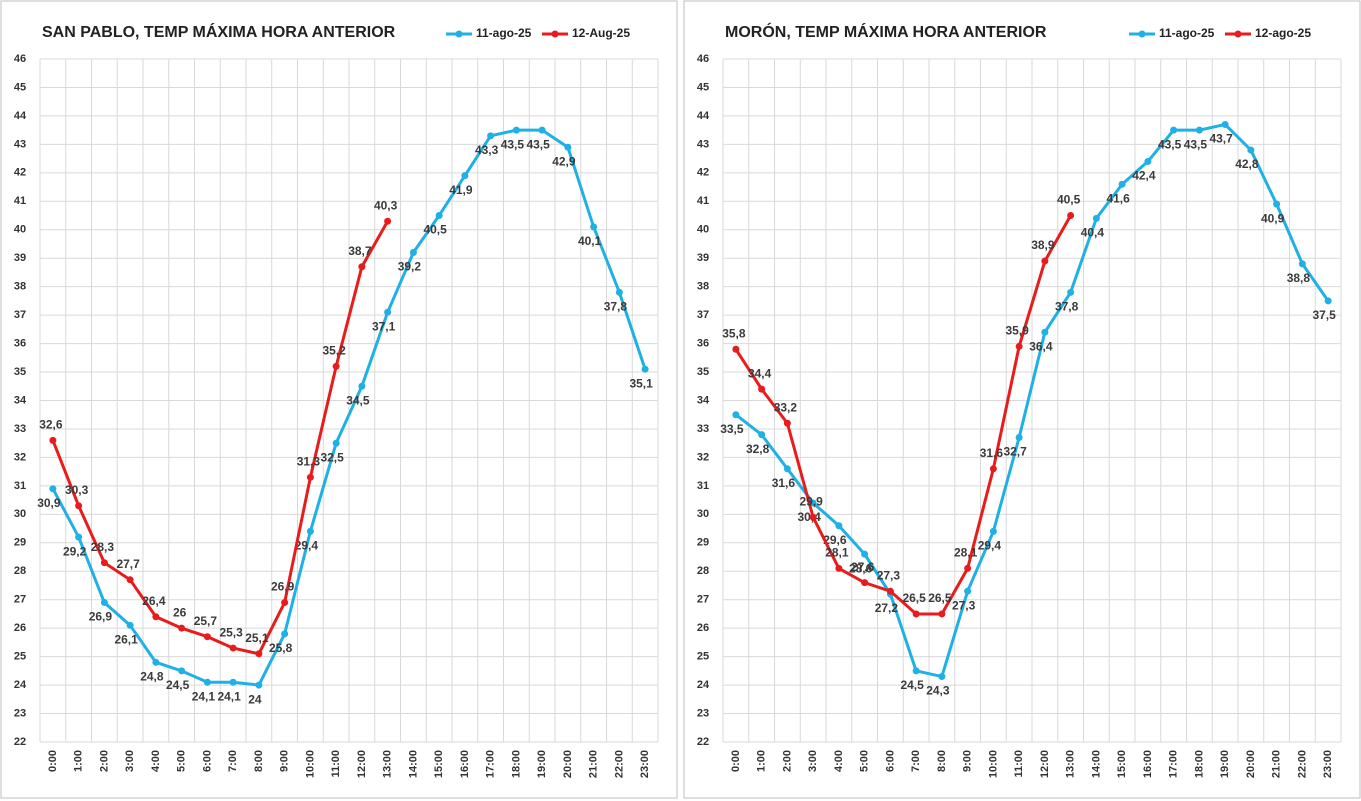  Describe the element at coordinates (1283, 33) in the screenshot. I see `legend-label: 12-ago-25` at that location.